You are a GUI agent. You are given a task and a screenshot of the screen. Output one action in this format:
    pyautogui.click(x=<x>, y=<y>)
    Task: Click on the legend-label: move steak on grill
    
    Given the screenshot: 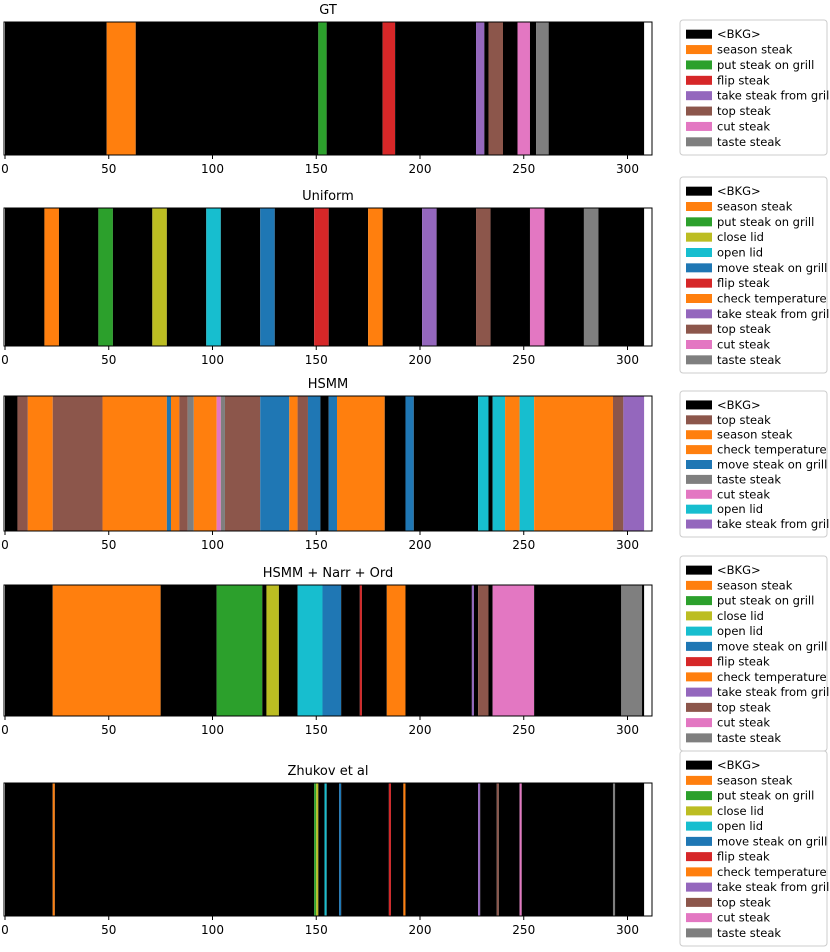 What is the action you would take?
    pyautogui.click(x=772, y=646)
    